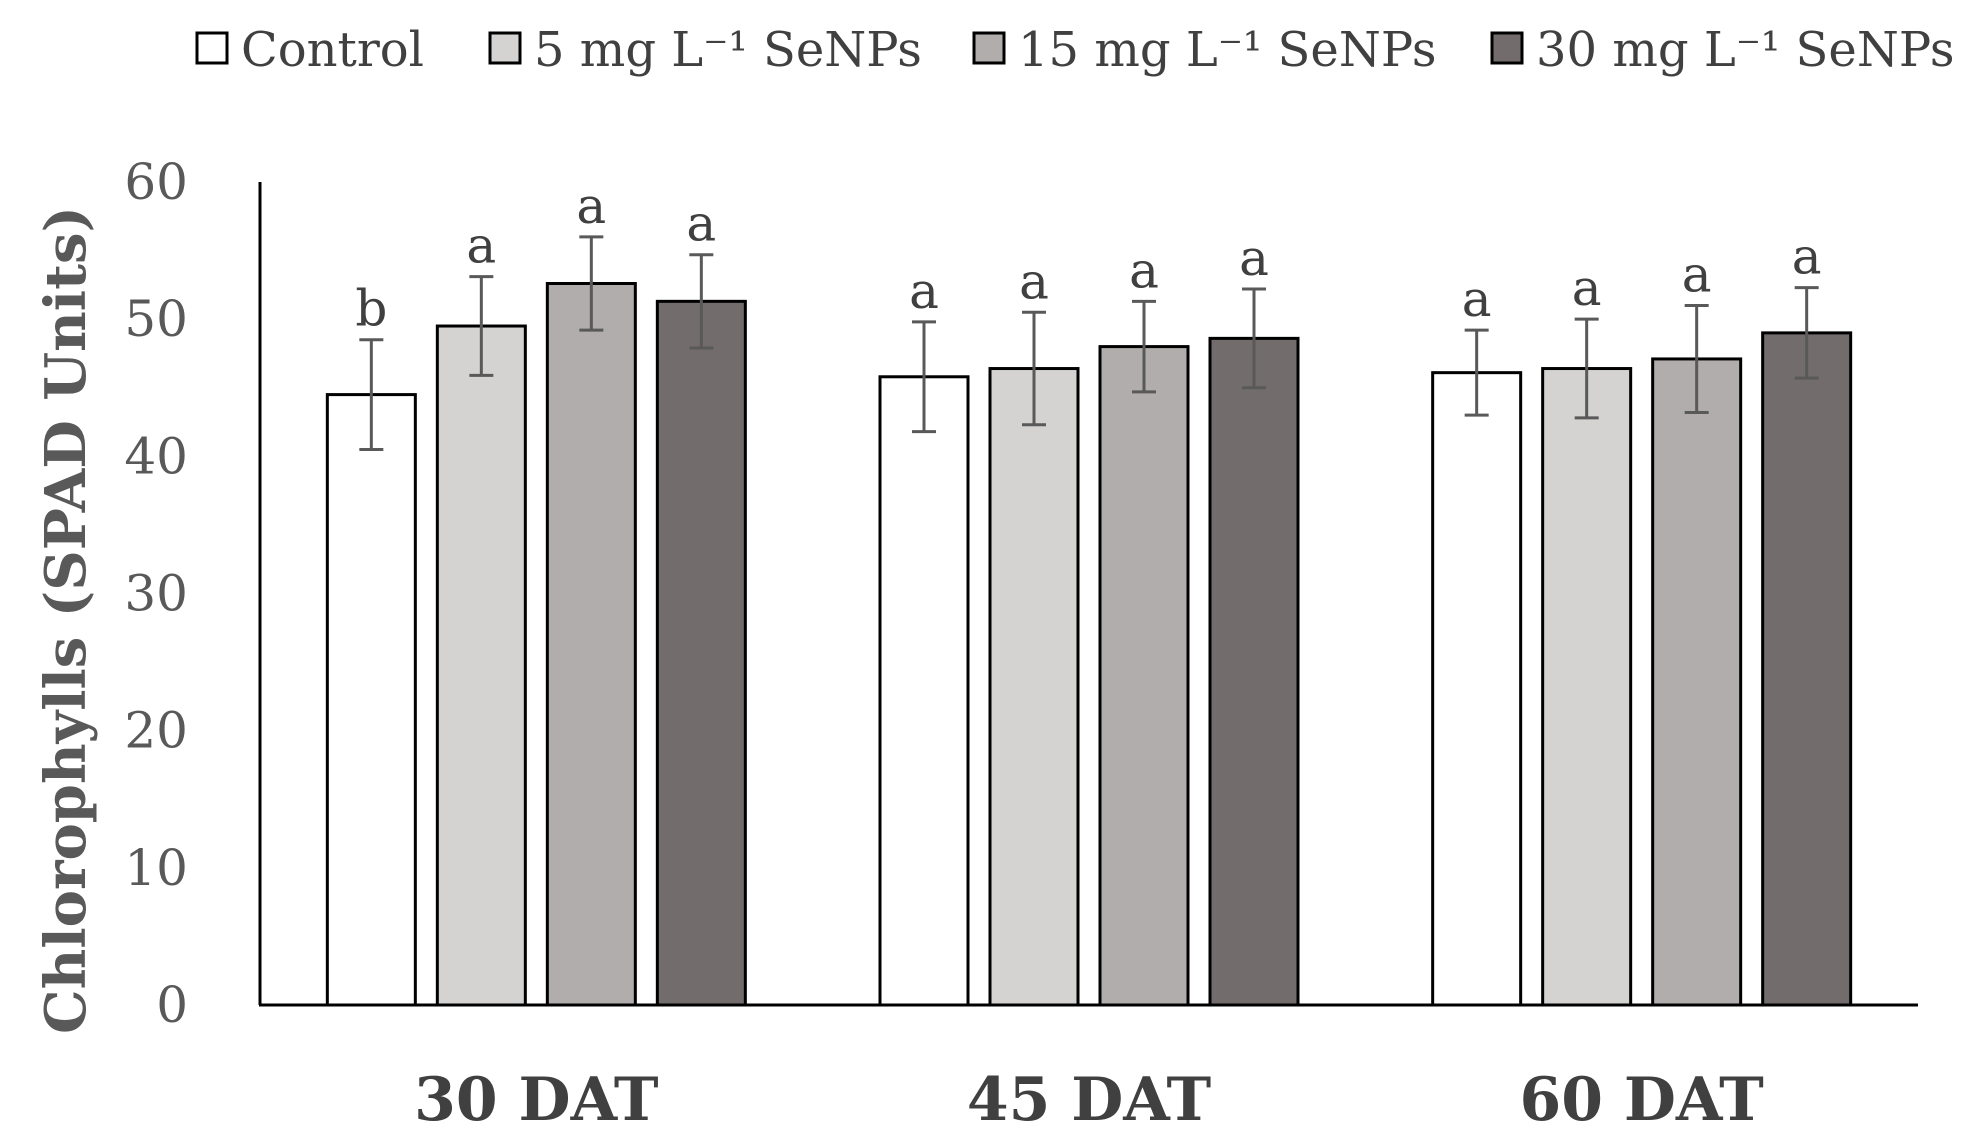 The width and height of the screenshot is (1964, 1144). What do you see at coordinates (156, 731) in the screenshot?
I see `y-tick-label: 20` at bounding box center [156, 731].